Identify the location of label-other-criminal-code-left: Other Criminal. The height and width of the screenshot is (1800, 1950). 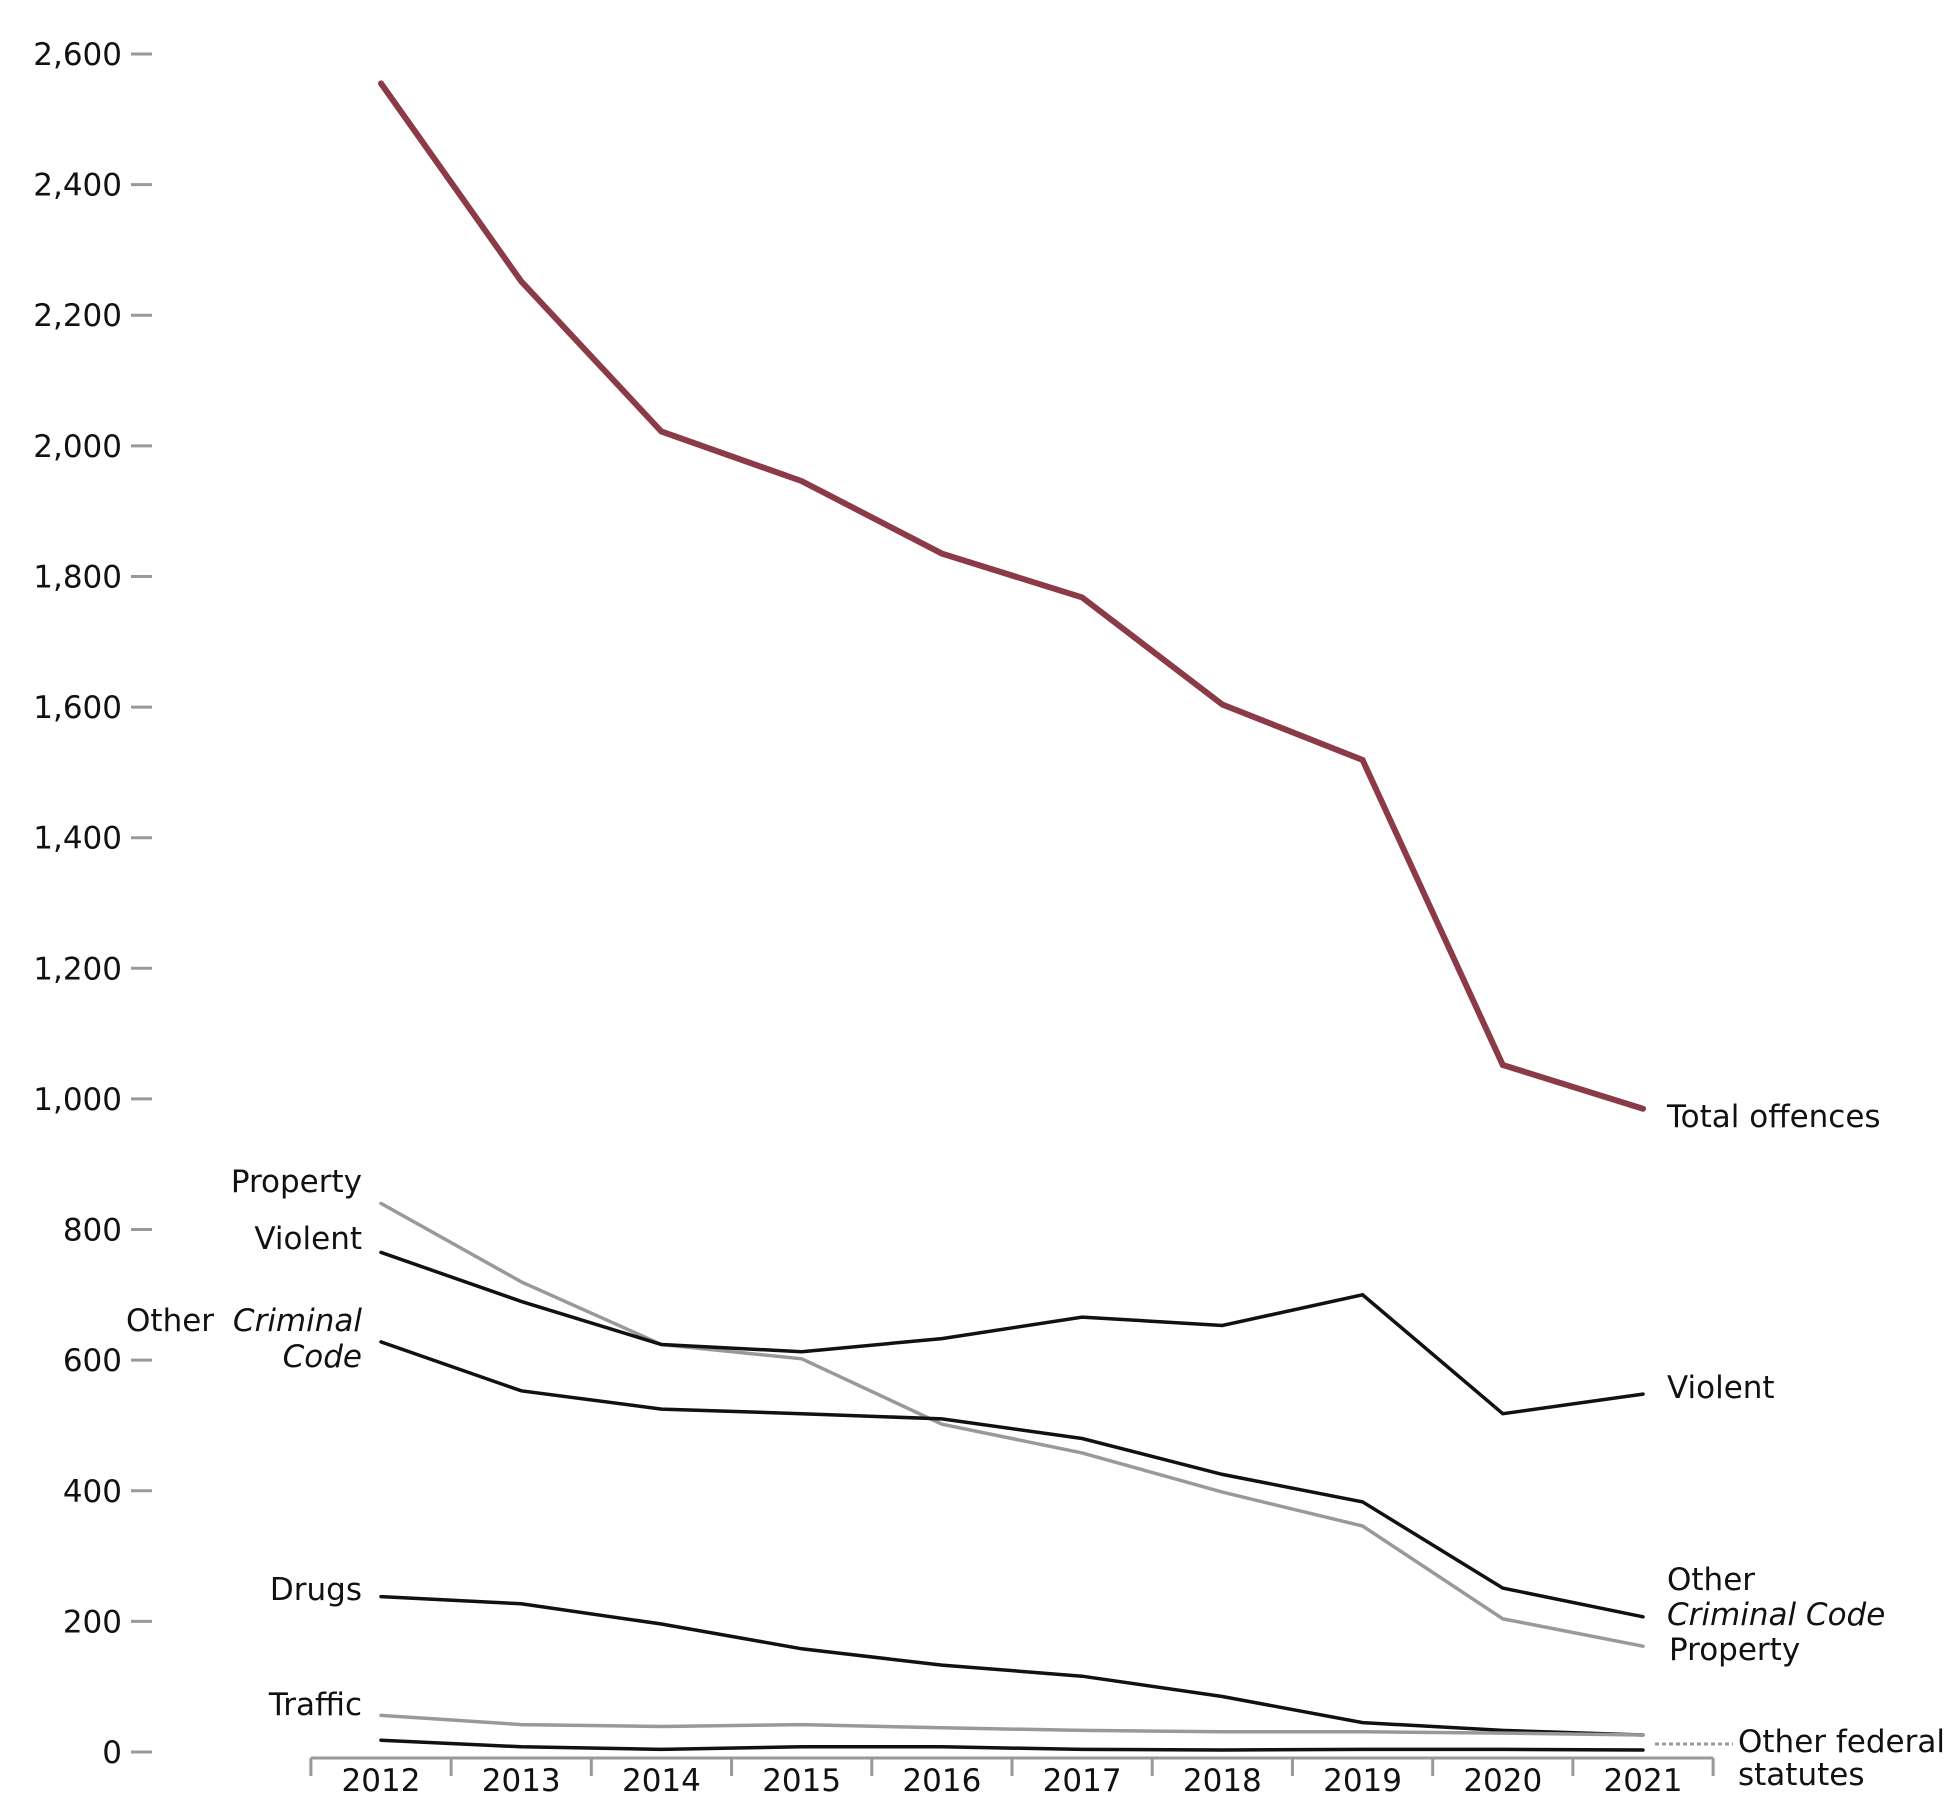
(244, 1321).